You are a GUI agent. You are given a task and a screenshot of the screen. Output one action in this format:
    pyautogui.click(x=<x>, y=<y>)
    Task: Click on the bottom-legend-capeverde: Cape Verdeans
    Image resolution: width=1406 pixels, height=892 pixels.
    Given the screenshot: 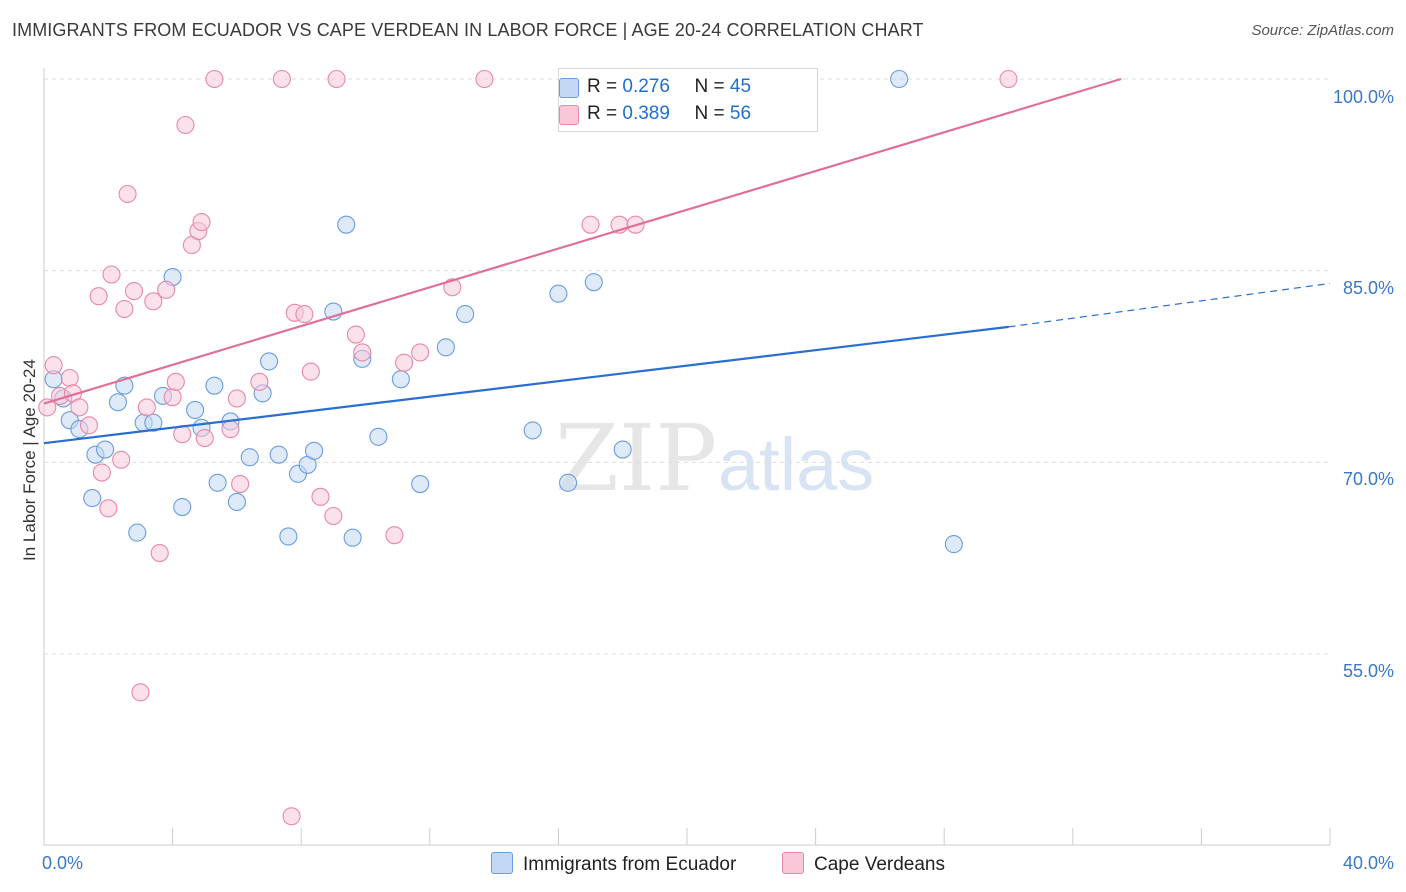 What is the action you would take?
    pyautogui.click(x=863, y=864)
    